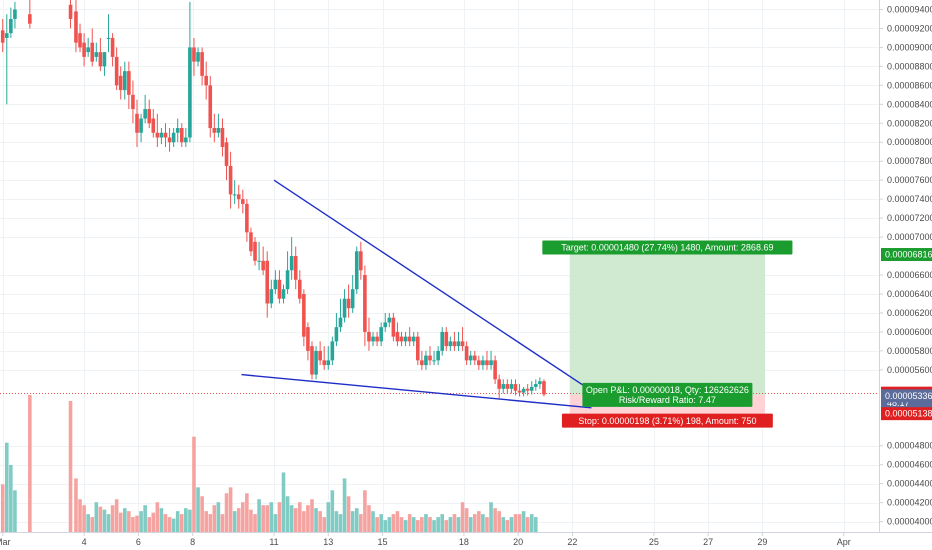  What do you see at coordinates (464, 542) in the screenshot?
I see `time-tick-label: 18` at bounding box center [464, 542].